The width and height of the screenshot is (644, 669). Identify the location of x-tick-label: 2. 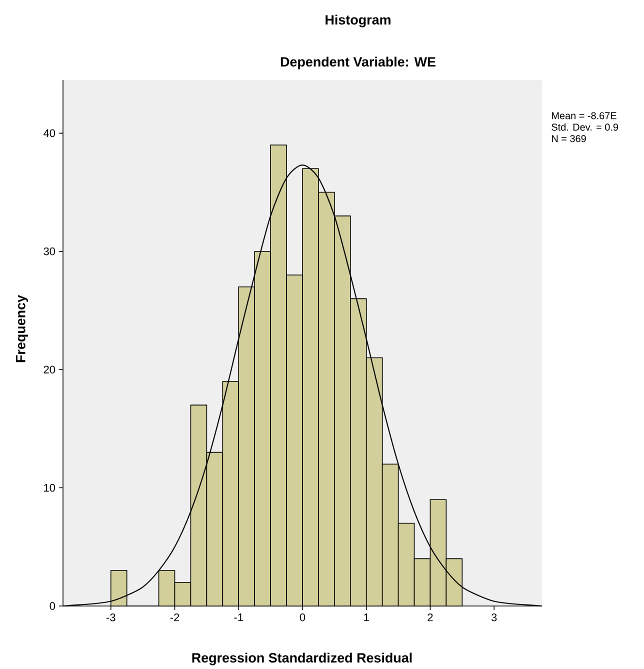
(430, 618).